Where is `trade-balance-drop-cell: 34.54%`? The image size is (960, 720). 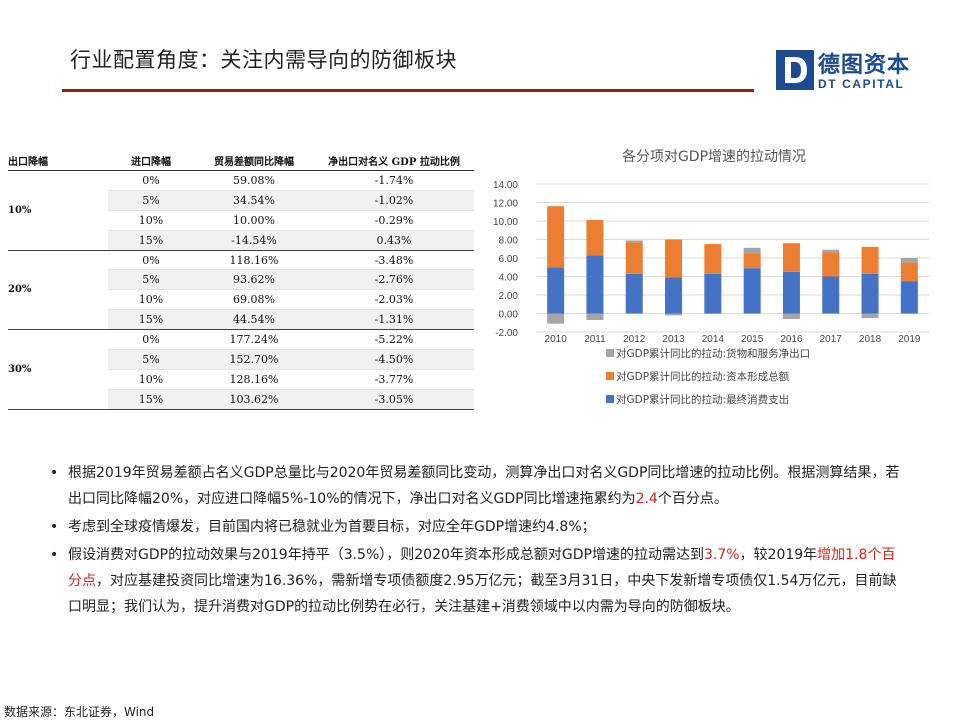 trade-balance-drop-cell: 34.54% is located at coordinates (254, 200).